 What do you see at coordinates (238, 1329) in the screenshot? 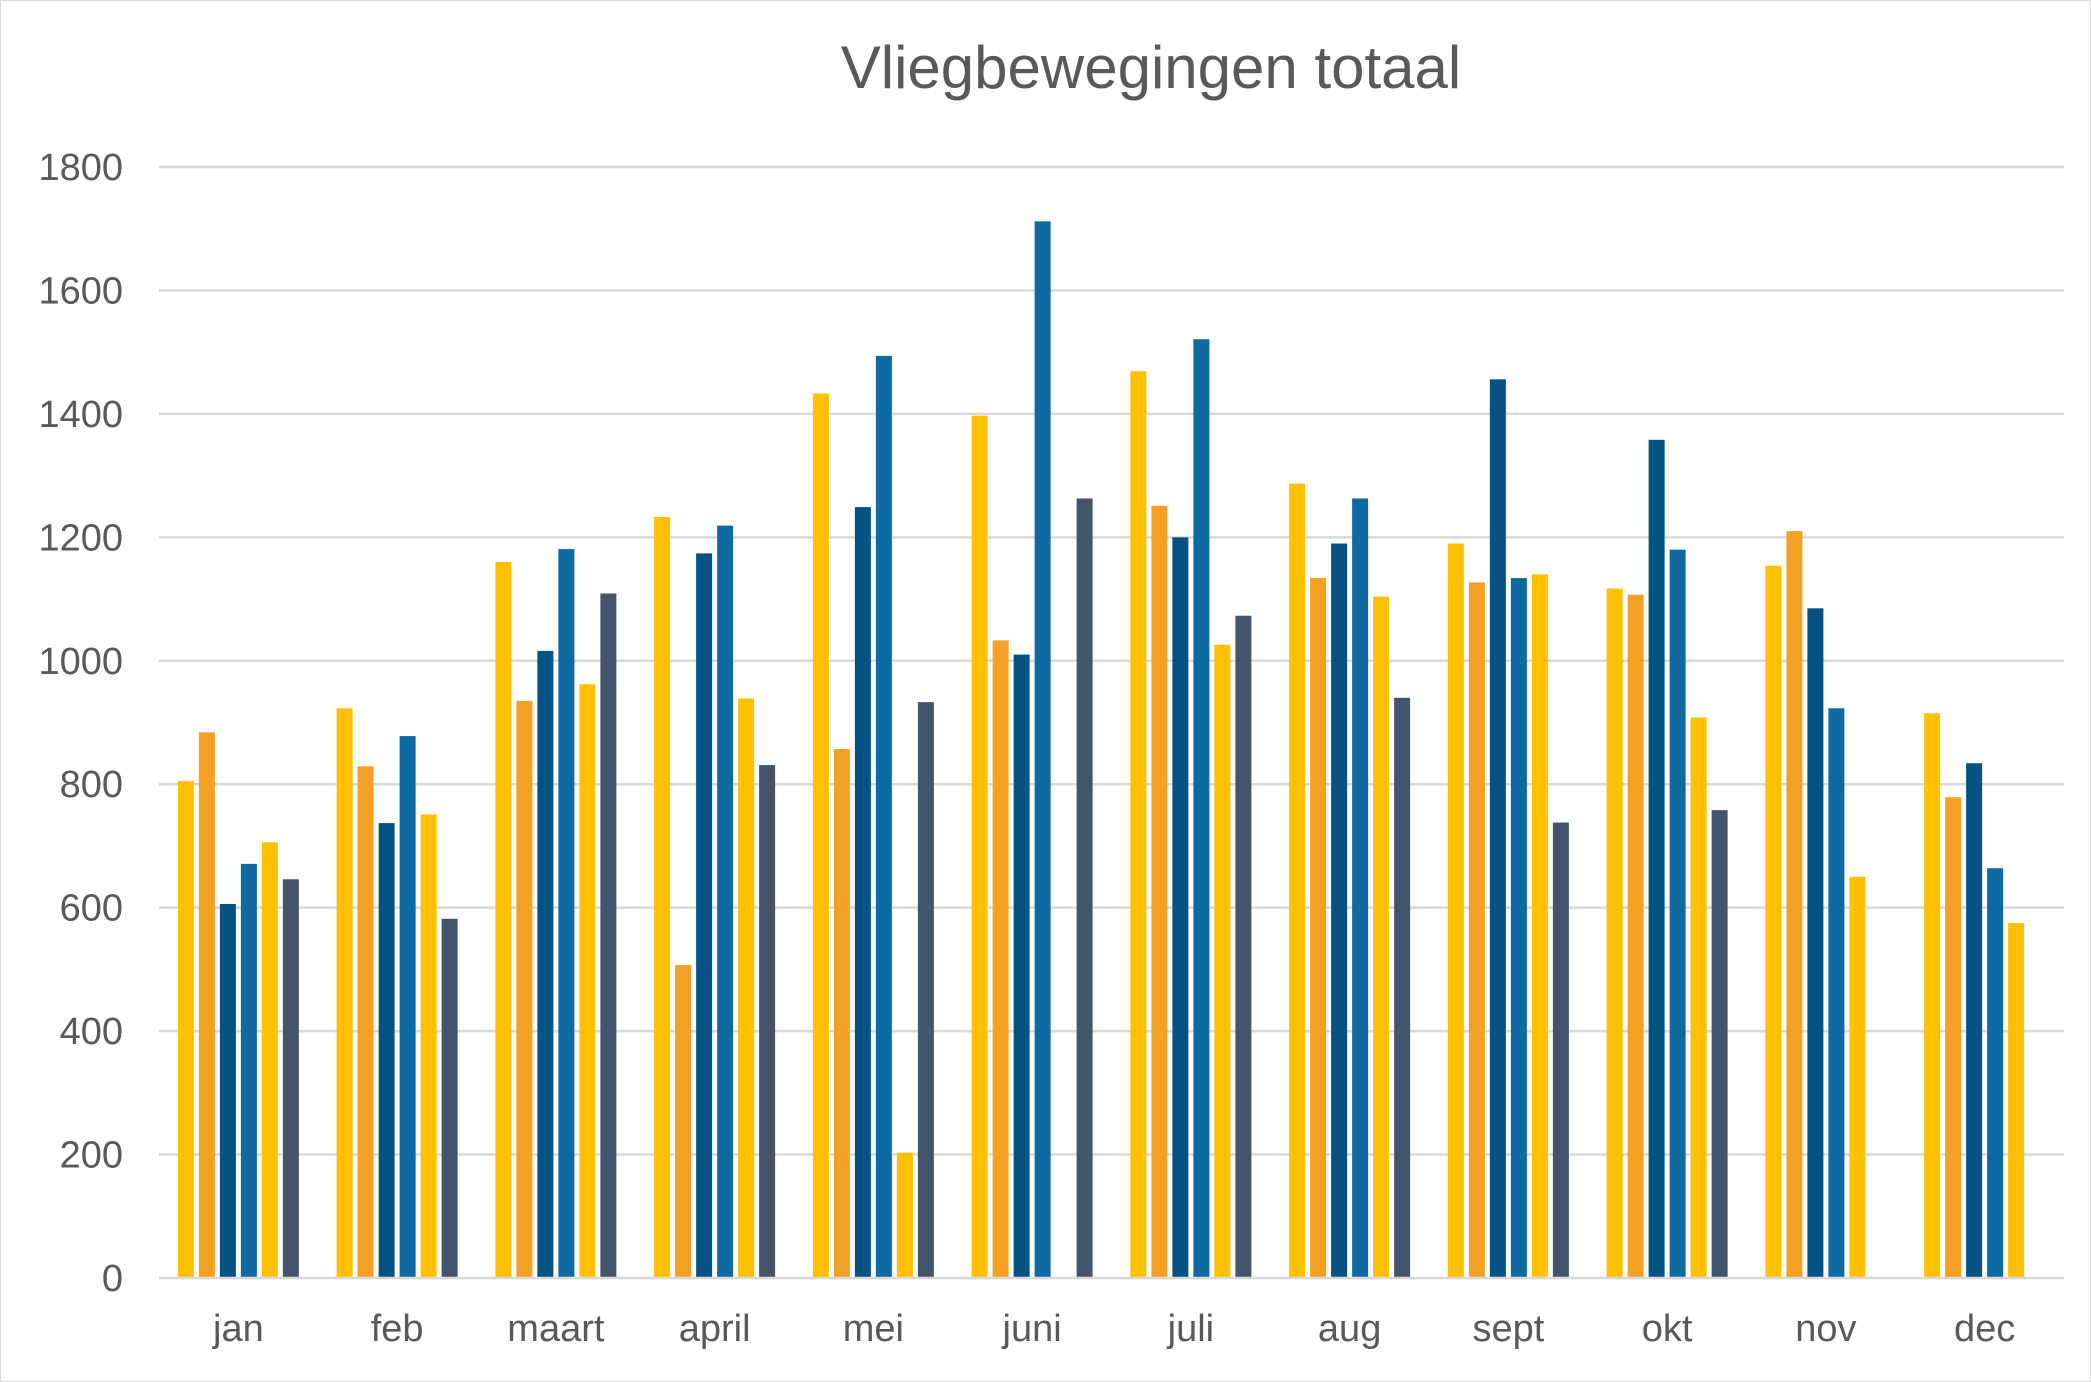
I see `x-category-label: jan` at bounding box center [238, 1329].